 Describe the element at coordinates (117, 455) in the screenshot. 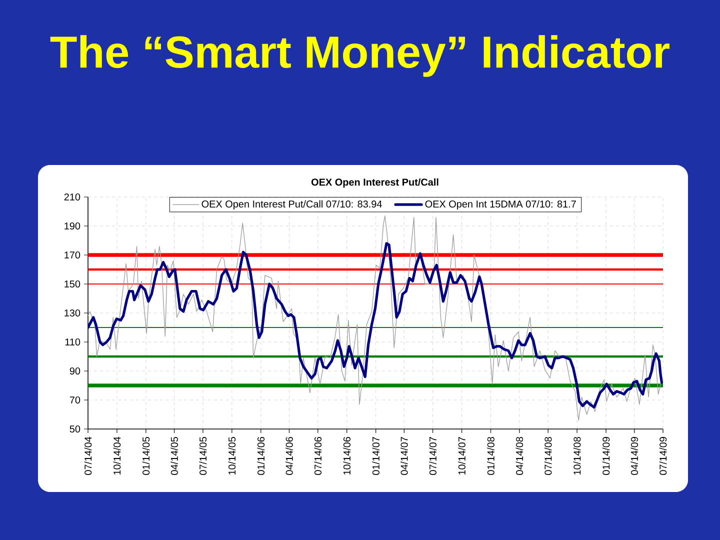

I see `x-tick-label: 10/14/04` at that location.